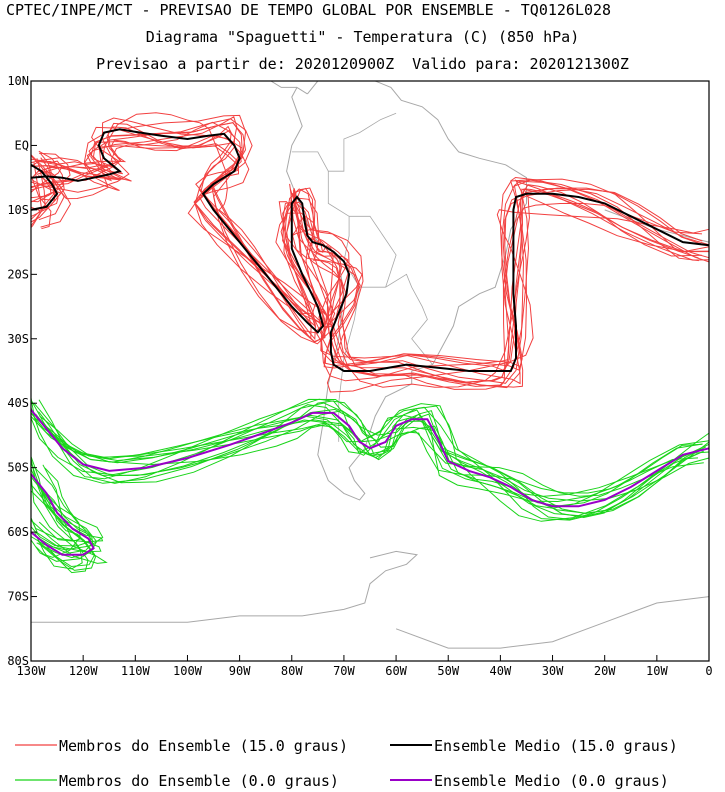  I want to click on legend-label-black-mean: Ensemble Medio (15.0 graus), so click(556, 746).